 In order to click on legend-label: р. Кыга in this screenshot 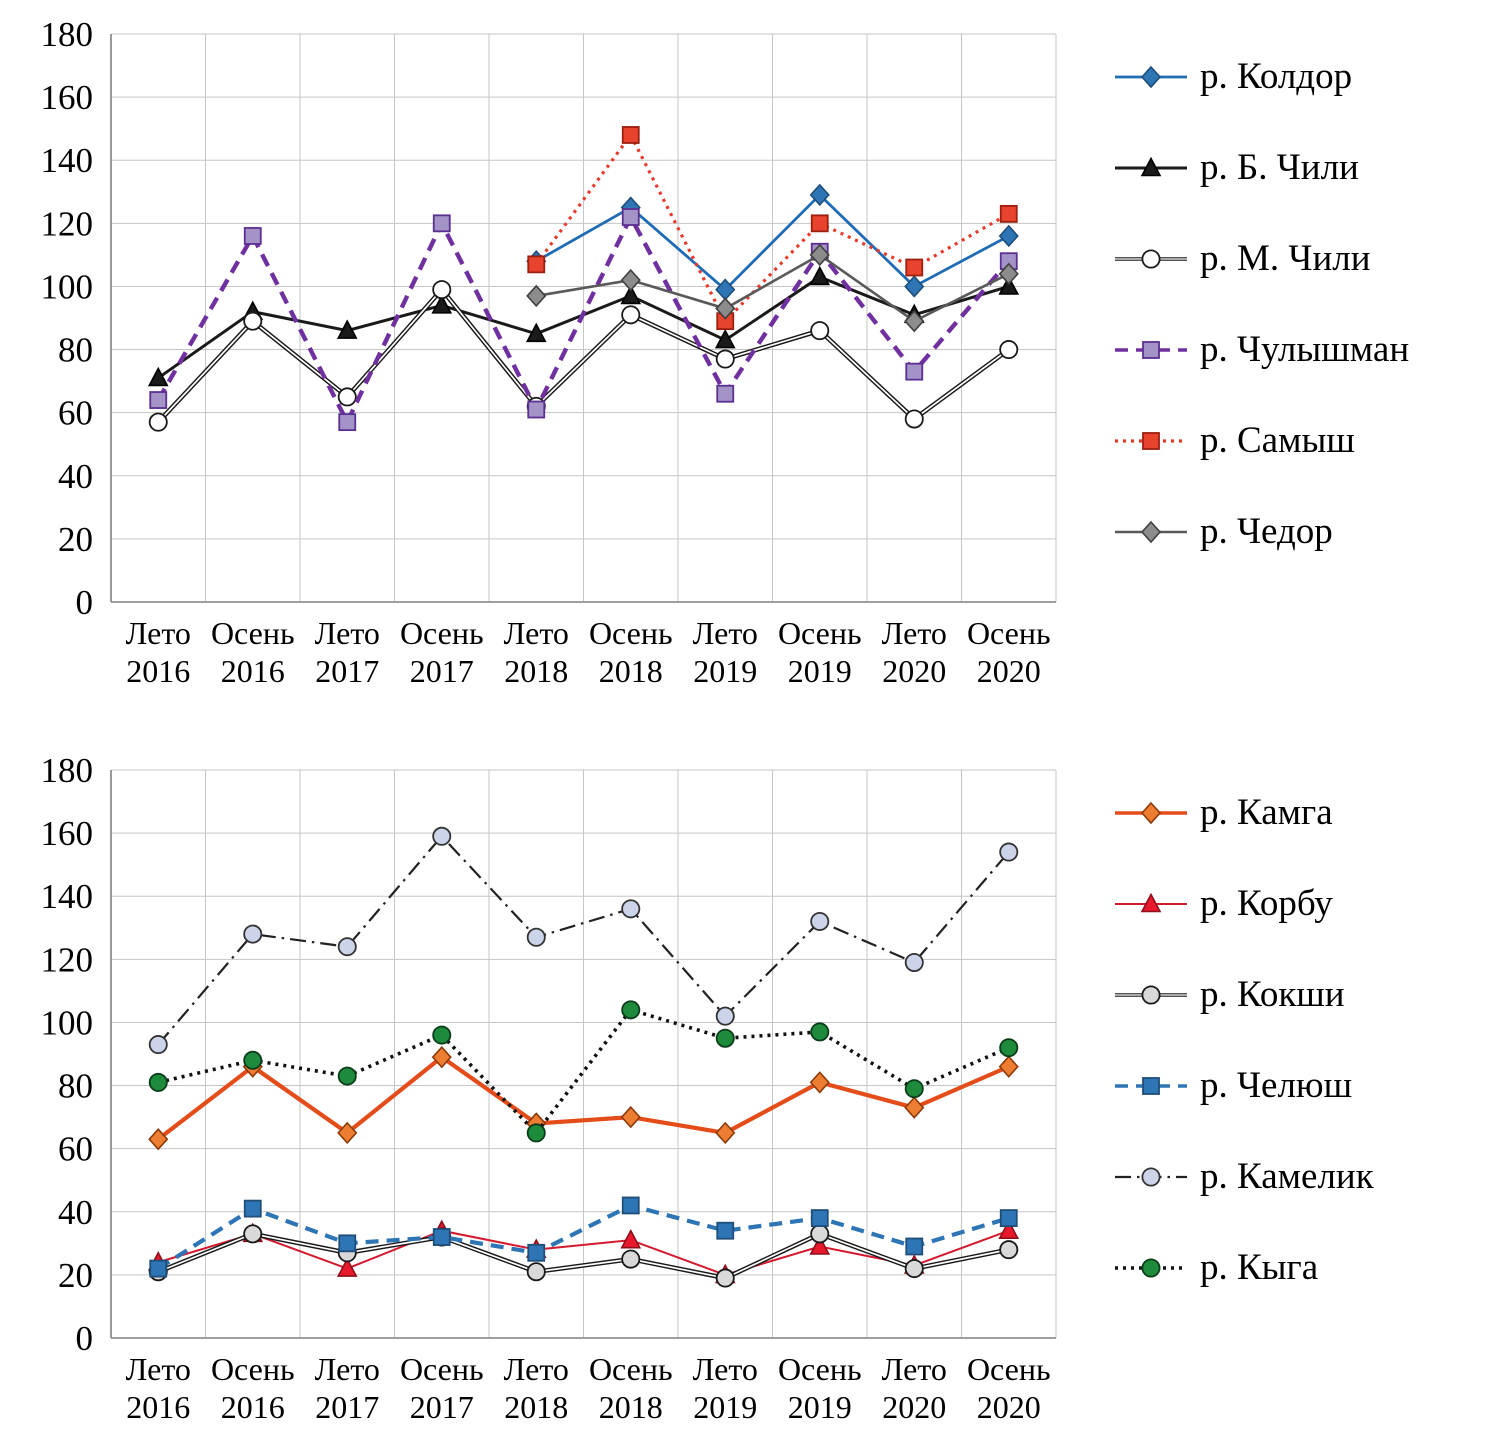, I will do `click(1259, 1267)`.